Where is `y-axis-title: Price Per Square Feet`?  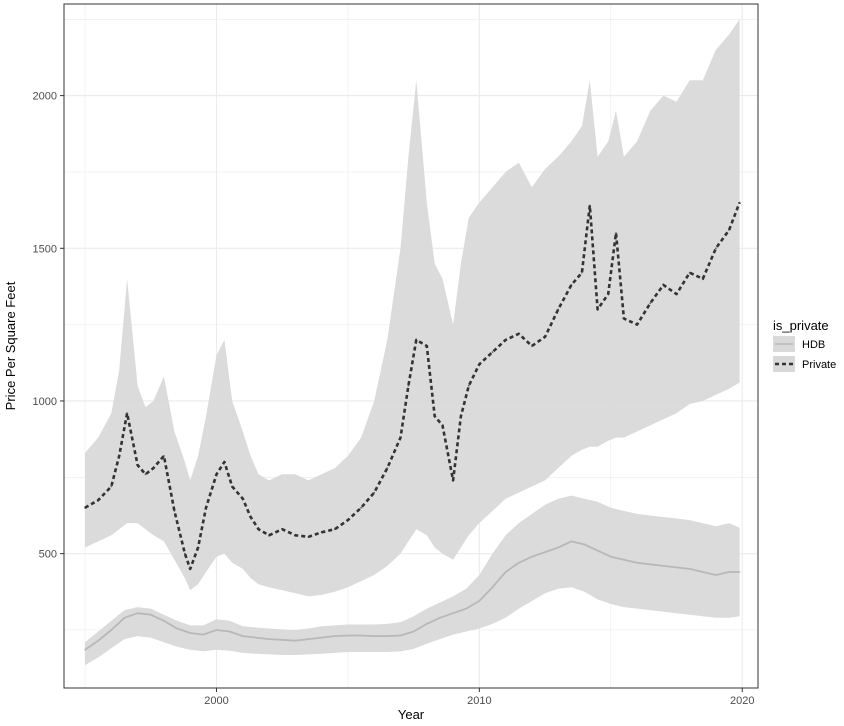 y-axis-title: Price Per Square Feet is located at coordinates (10, 345).